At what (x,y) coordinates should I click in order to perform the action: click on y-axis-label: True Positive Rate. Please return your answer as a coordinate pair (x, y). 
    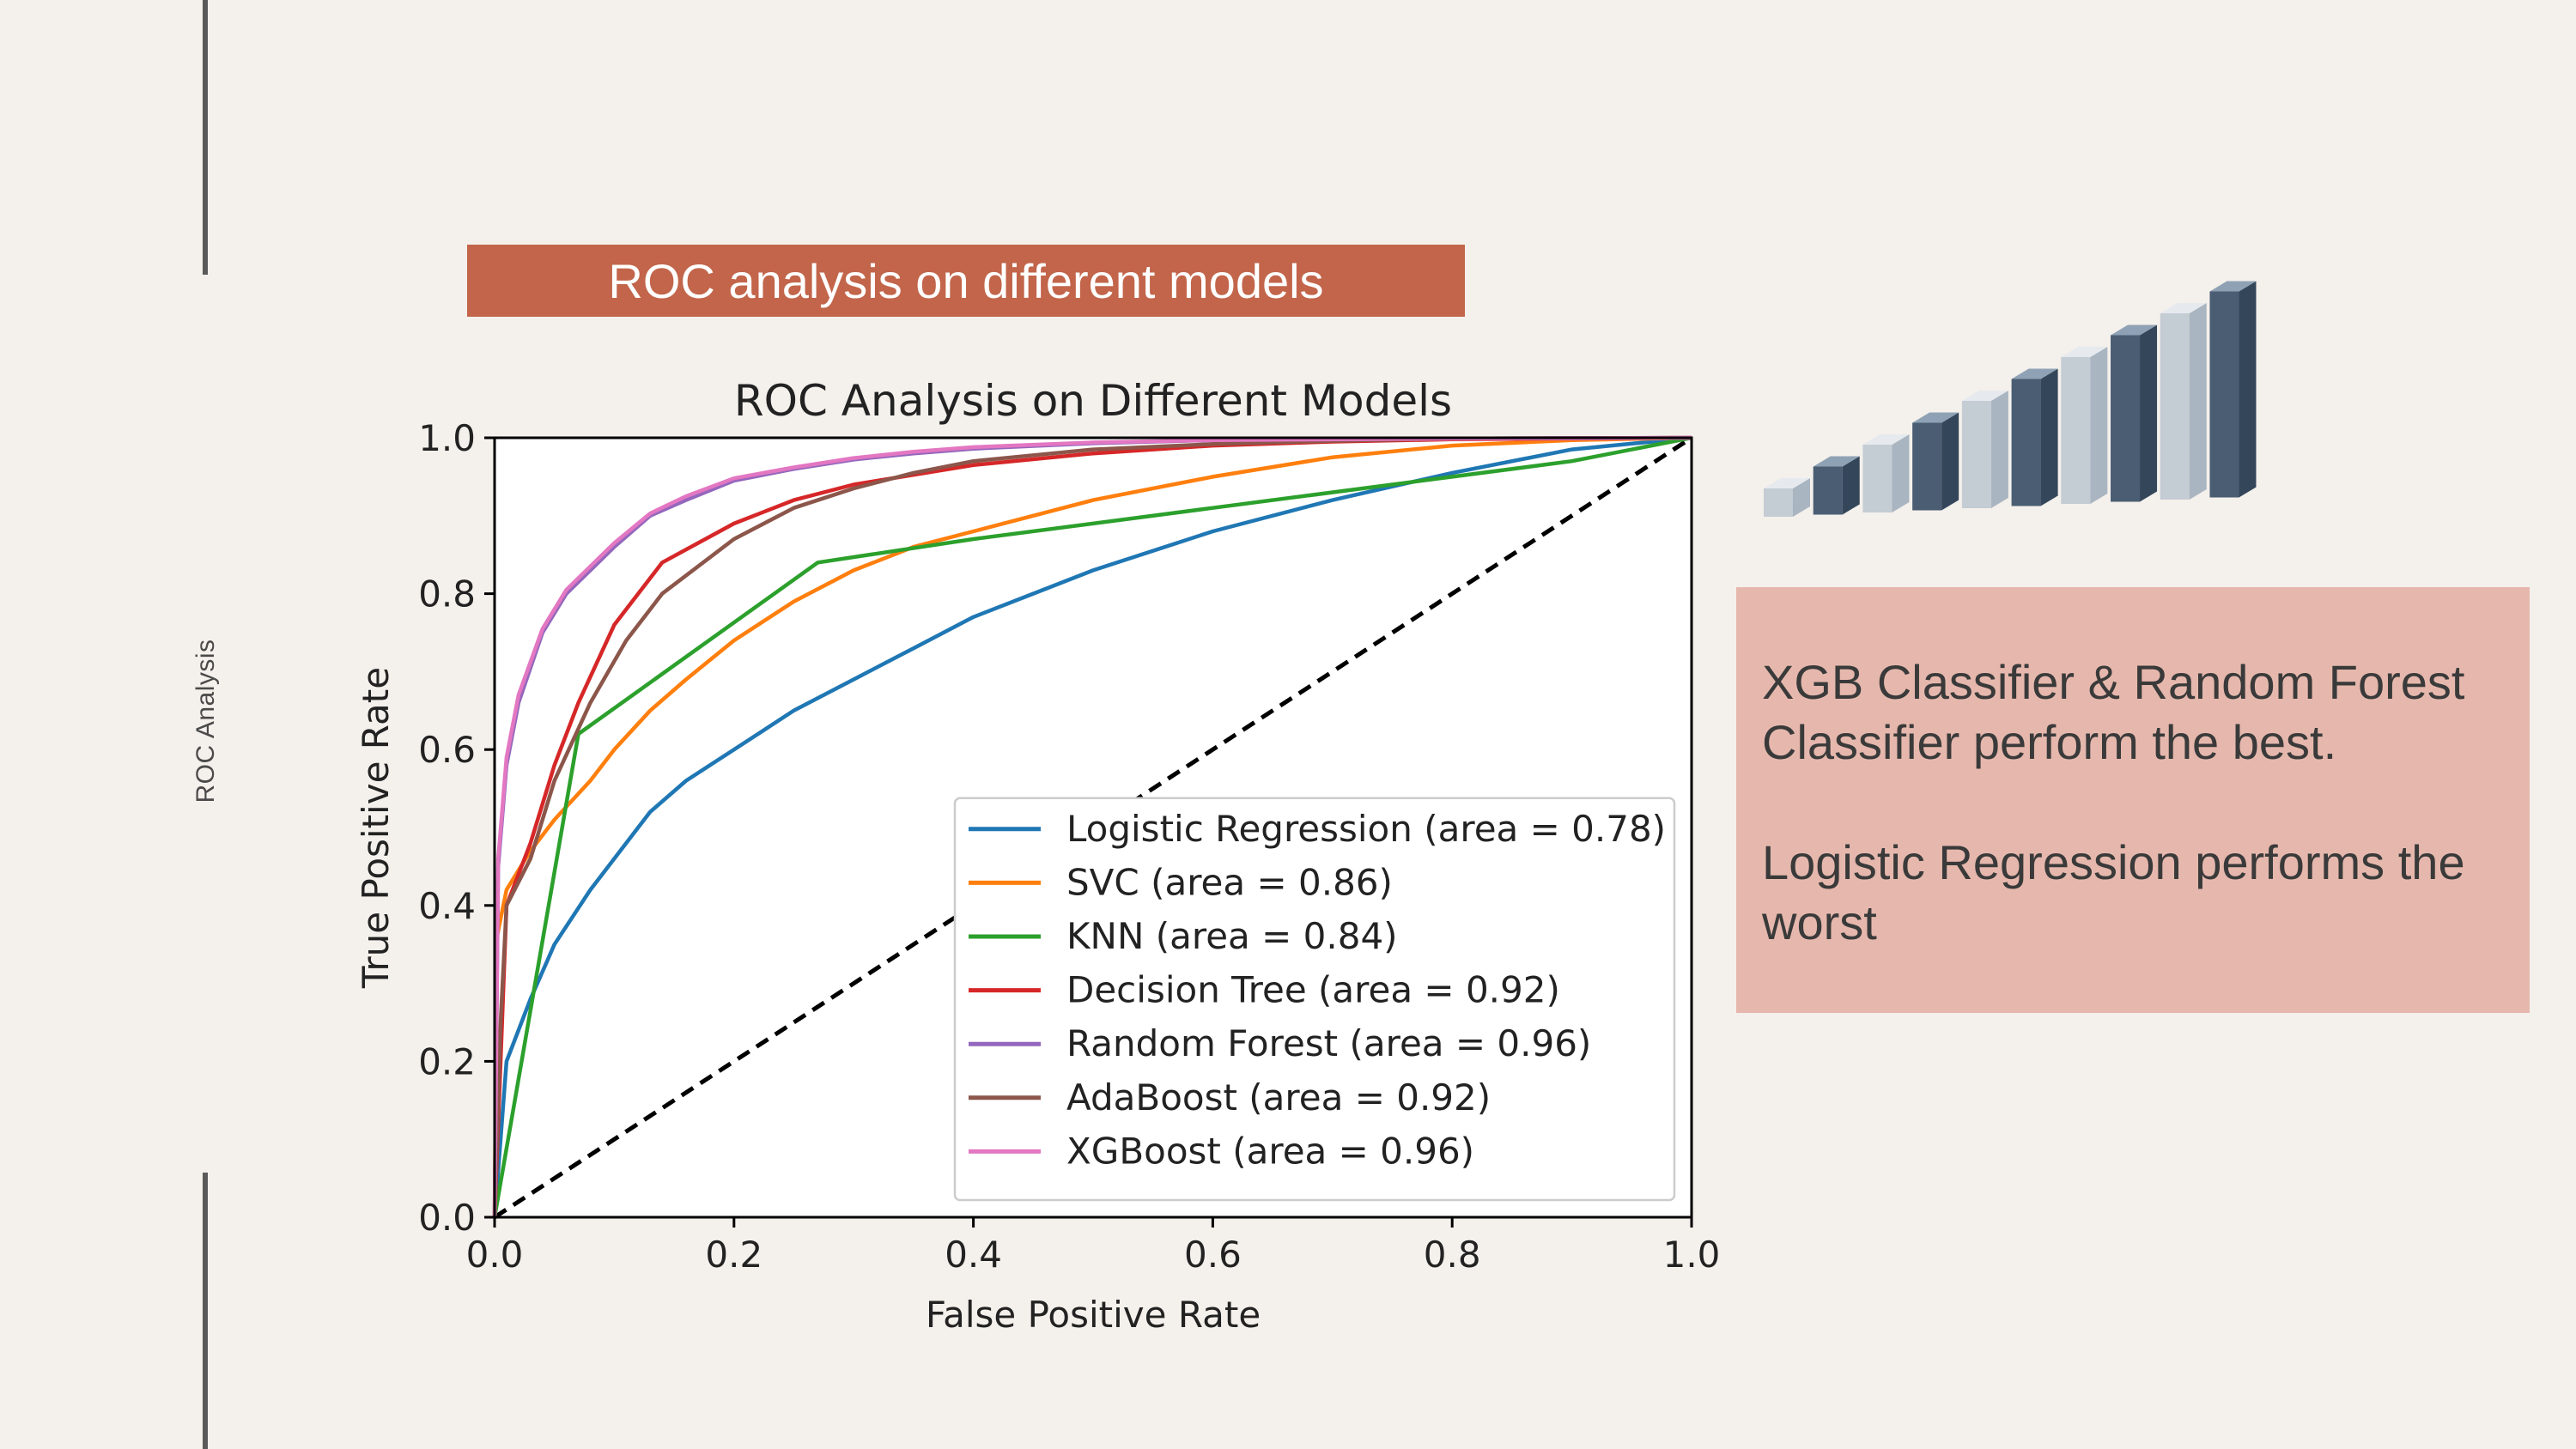
    Looking at the image, I should click on (376, 828).